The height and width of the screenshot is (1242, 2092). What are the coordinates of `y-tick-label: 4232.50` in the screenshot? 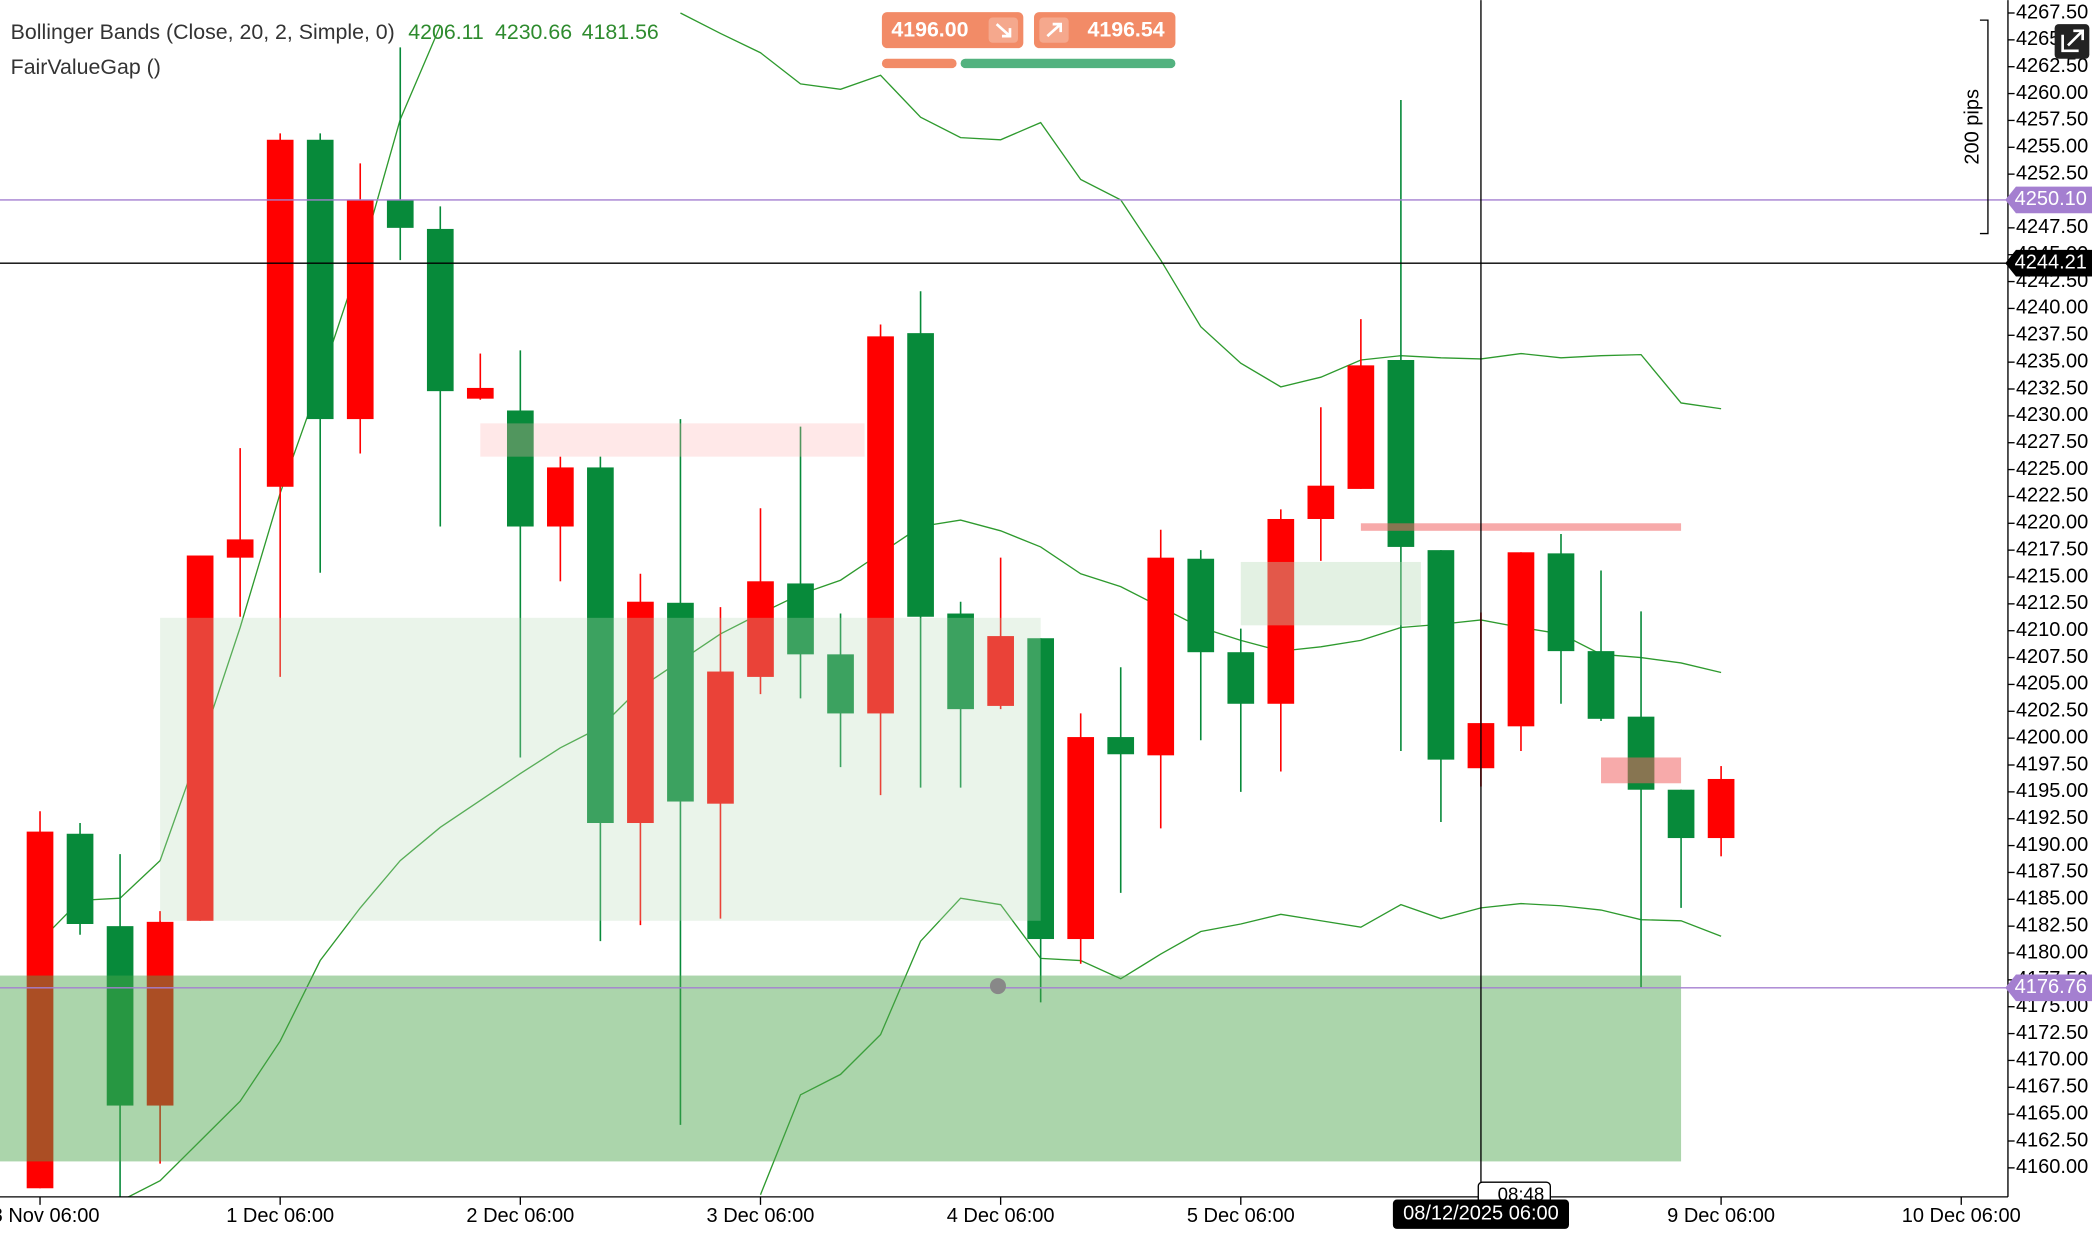 It's located at (2052, 388).